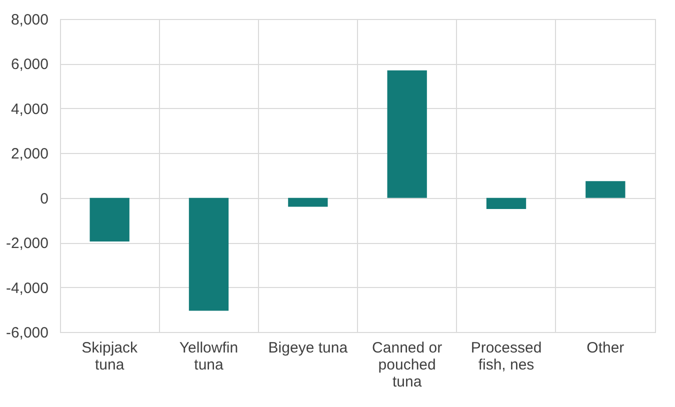  What do you see at coordinates (29, 109) in the screenshot?
I see `y-tick-label: 4,000` at bounding box center [29, 109].